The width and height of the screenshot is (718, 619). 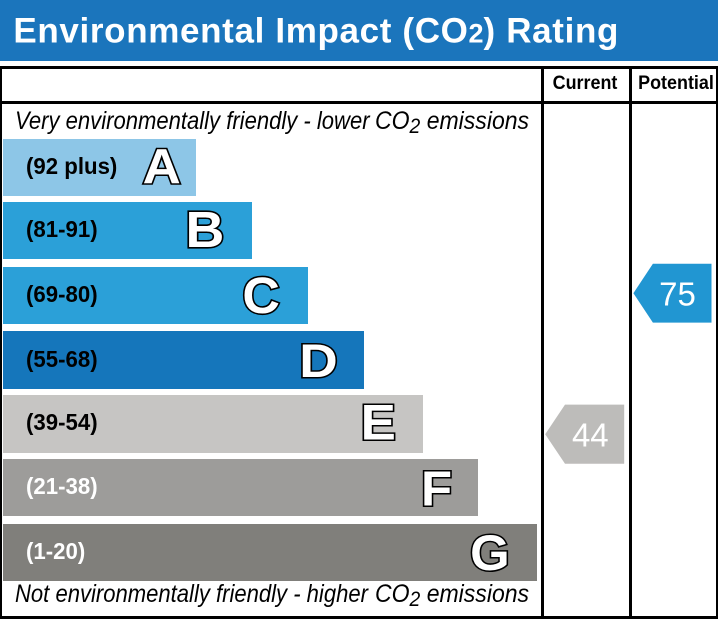 I want to click on svg-text: 44, so click(x=590, y=435).